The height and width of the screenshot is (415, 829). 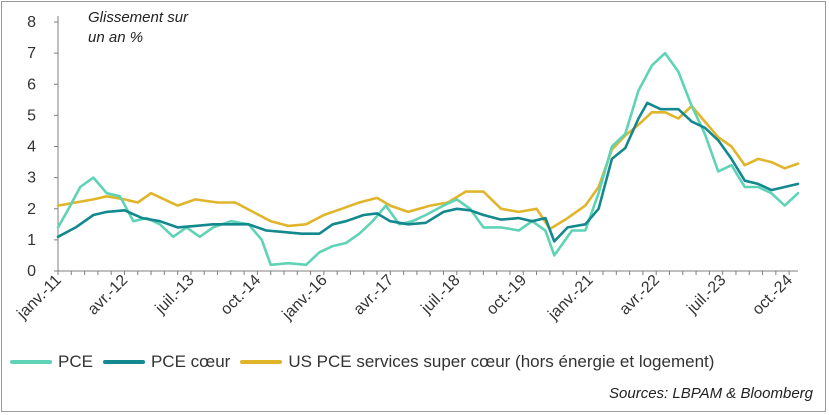 I want to click on x-tick-label: janv.-16, so click(x=305, y=298).